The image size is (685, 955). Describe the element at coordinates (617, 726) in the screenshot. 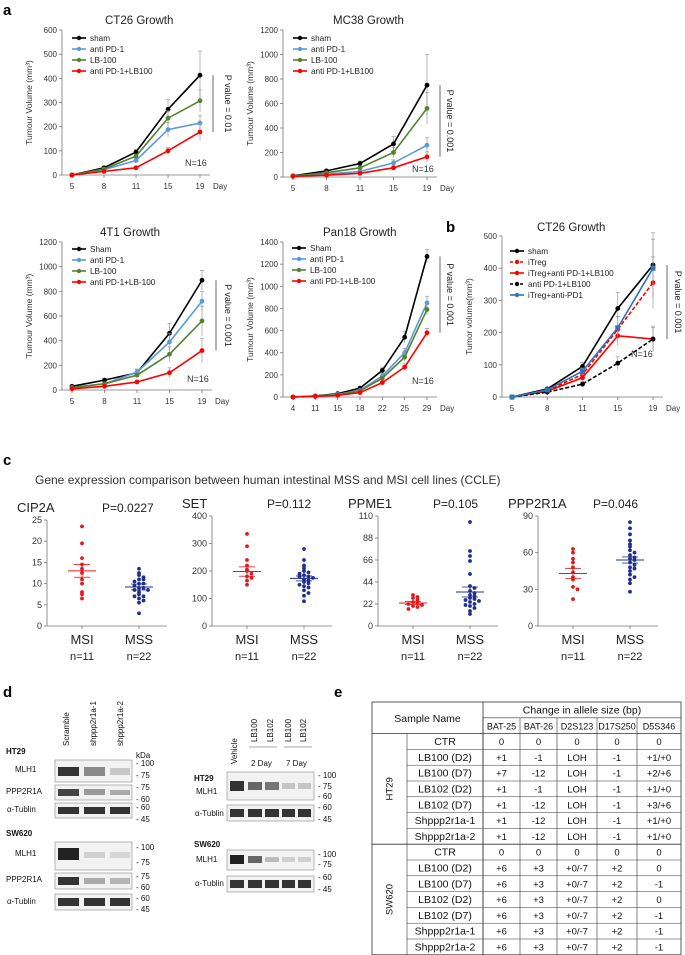

I see `marker-header: D17S250` at that location.